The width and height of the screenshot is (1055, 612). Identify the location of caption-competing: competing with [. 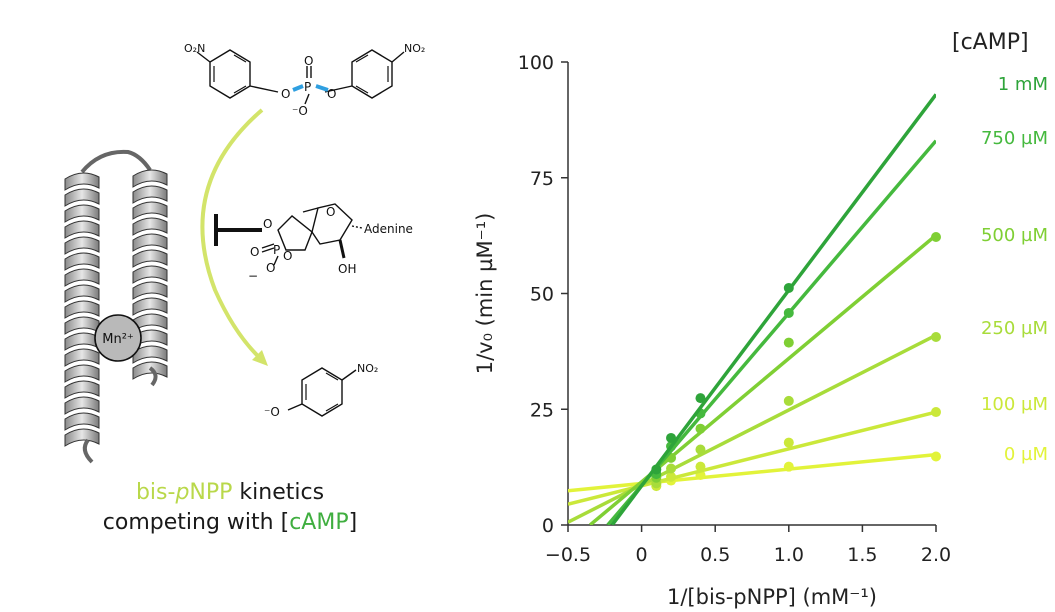
(196, 522).